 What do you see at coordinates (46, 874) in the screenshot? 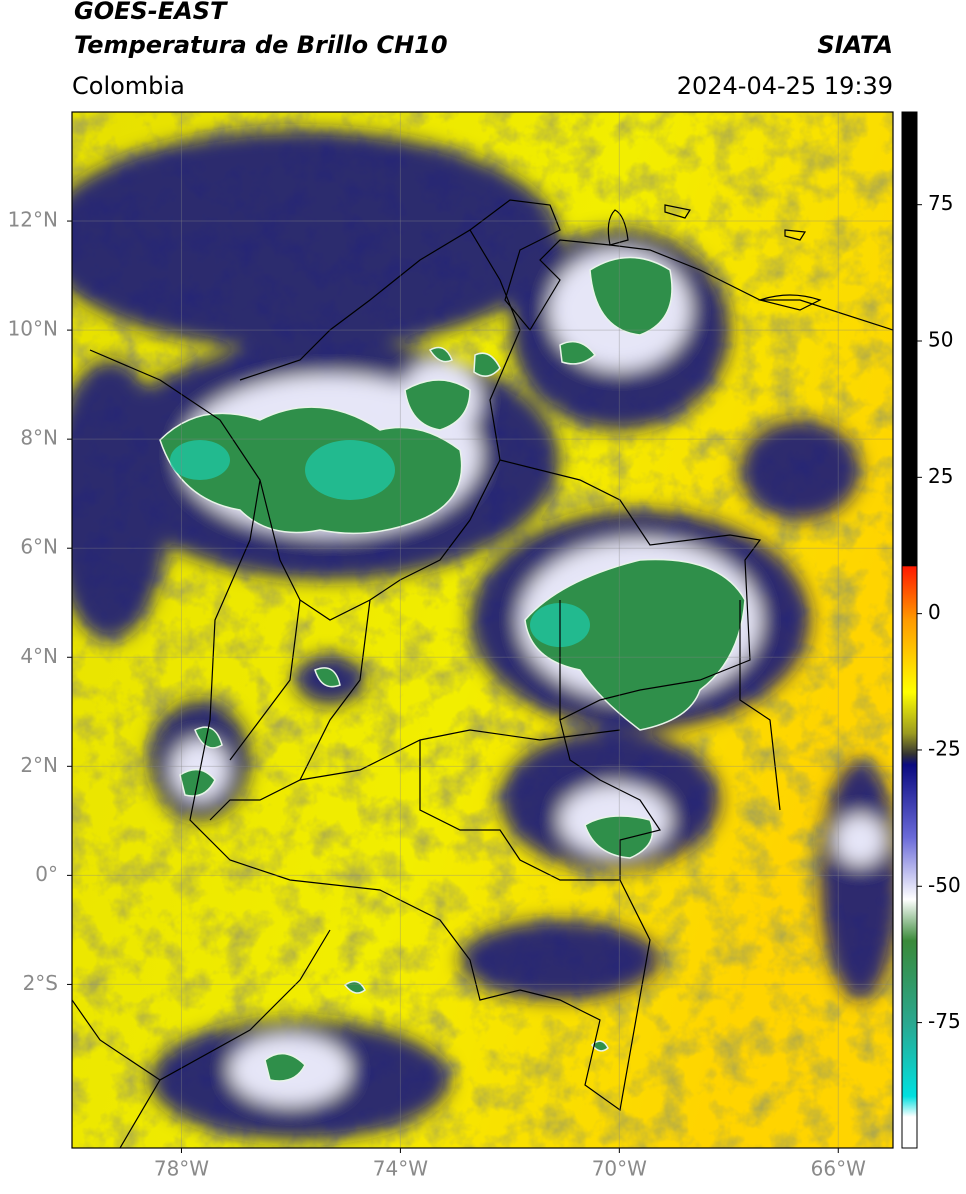
I see `y-tick-label: 0°` at bounding box center [46, 874].